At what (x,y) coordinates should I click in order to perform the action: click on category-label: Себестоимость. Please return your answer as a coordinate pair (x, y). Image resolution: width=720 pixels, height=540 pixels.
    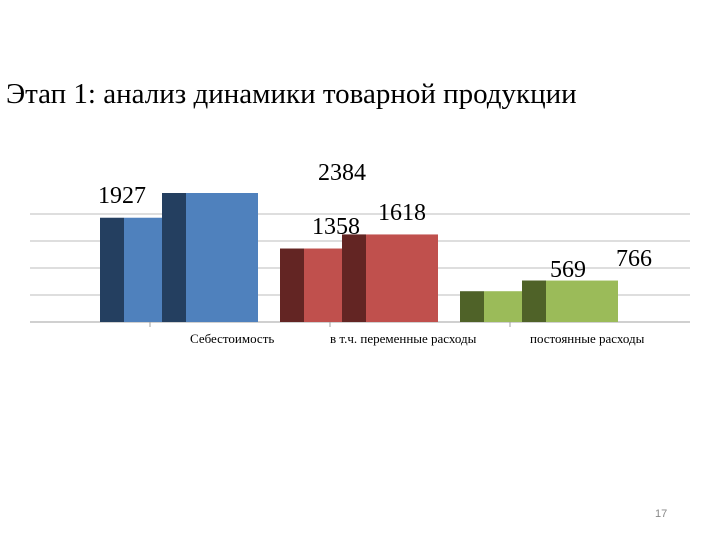
    Looking at the image, I should click on (232, 338).